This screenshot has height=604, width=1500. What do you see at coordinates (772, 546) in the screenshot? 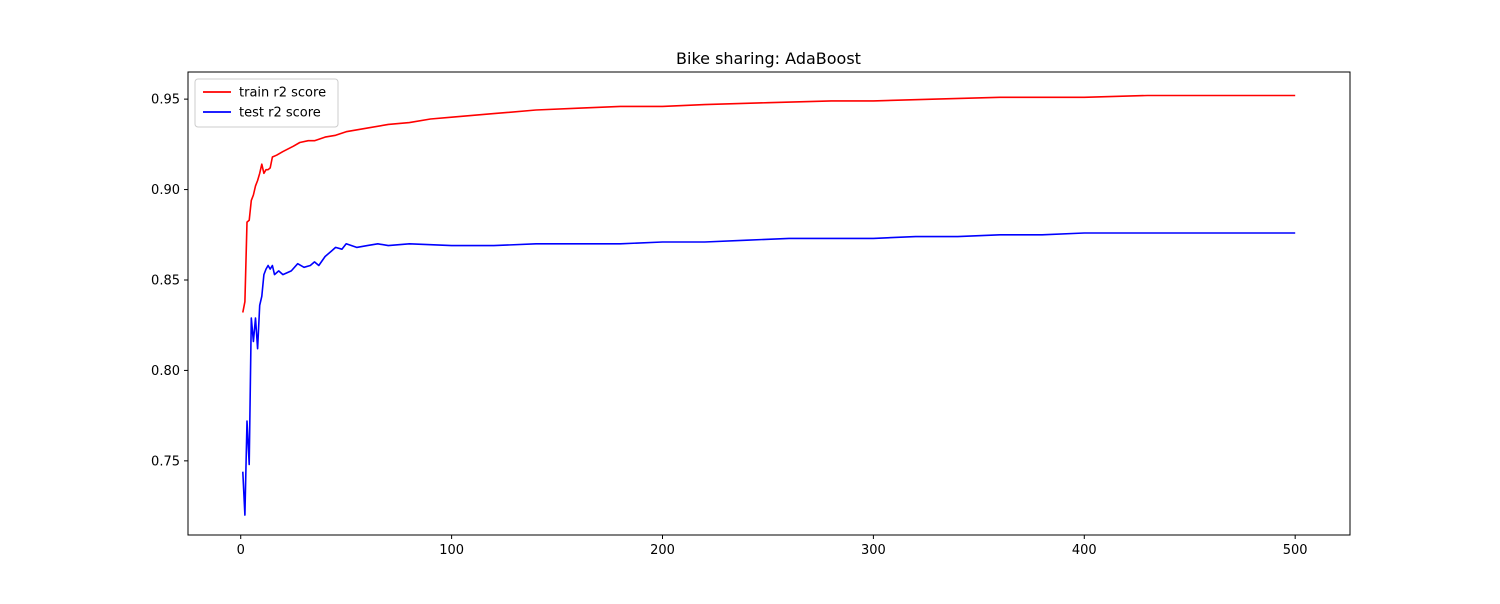
I see `x-axis: 0 100 200 300 400 500` at bounding box center [772, 546].